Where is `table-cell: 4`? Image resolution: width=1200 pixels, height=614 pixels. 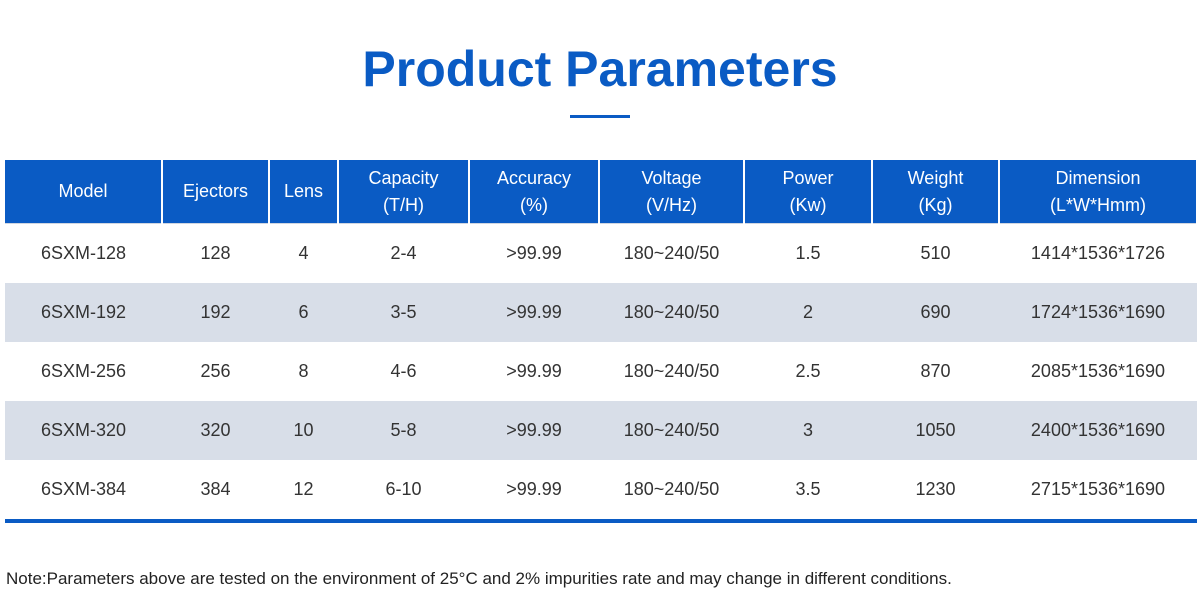 table-cell: 4 is located at coordinates (303, 253).